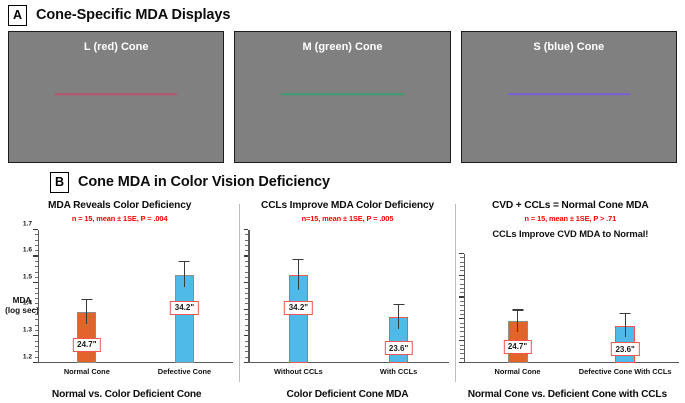  Describe the element at coordinates (342, 94) in the screenshot. I see `stimulus-line-m-cone` at that location.